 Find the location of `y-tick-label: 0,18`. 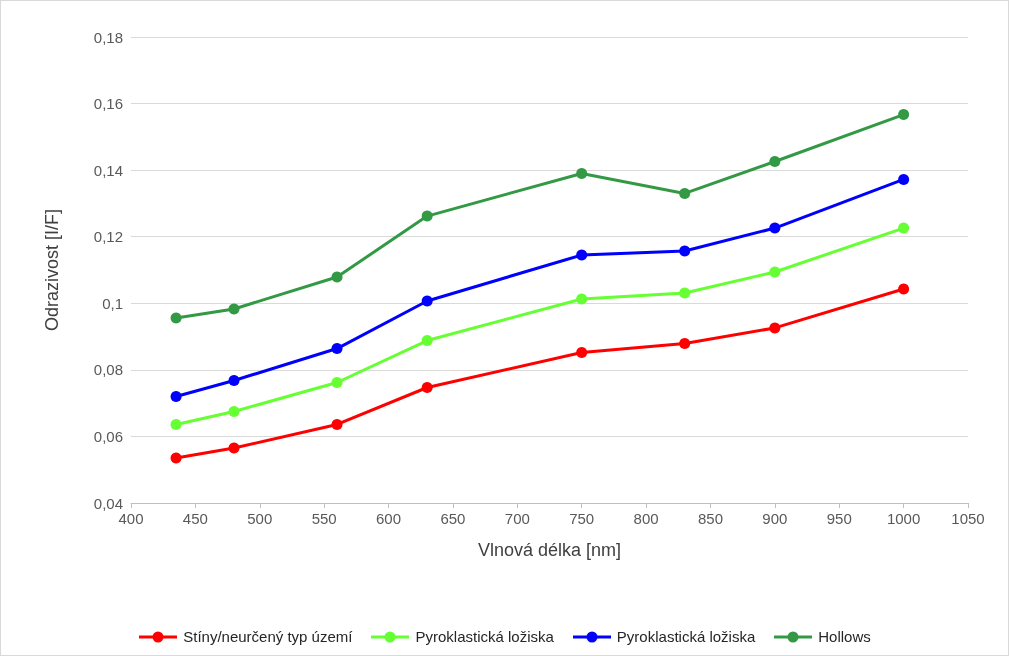

y-tick-label: 0,18 is located at coordinates (108, 37).